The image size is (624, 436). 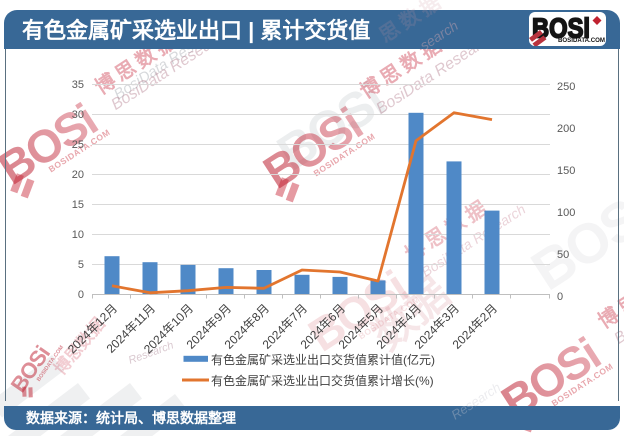 What do you see at coordinates (78, 175) in the screenshot?
I see `svg-text: 20` at bounding box center [78, 175].